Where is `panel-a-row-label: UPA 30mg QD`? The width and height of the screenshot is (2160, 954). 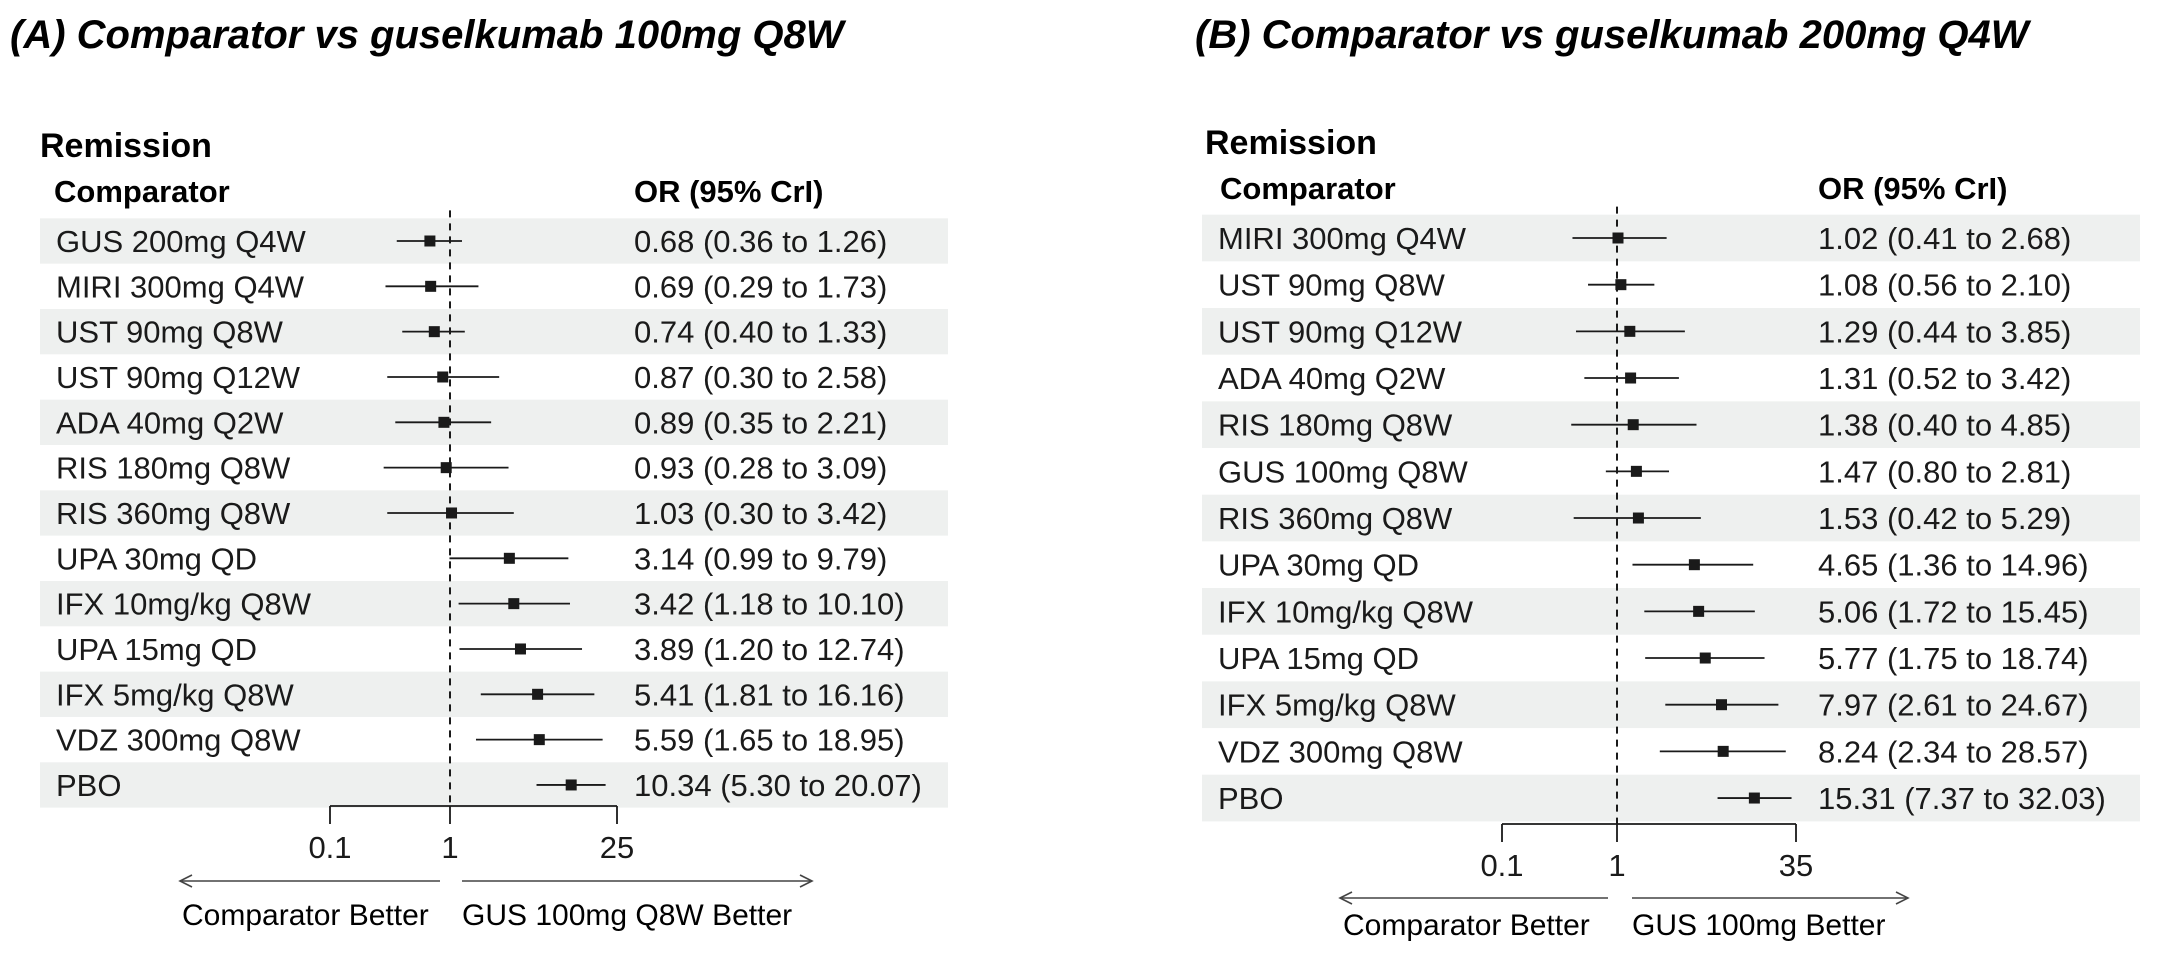 panel-a-row-label: UPA 30mg QD is located at coordinates (156, 558).